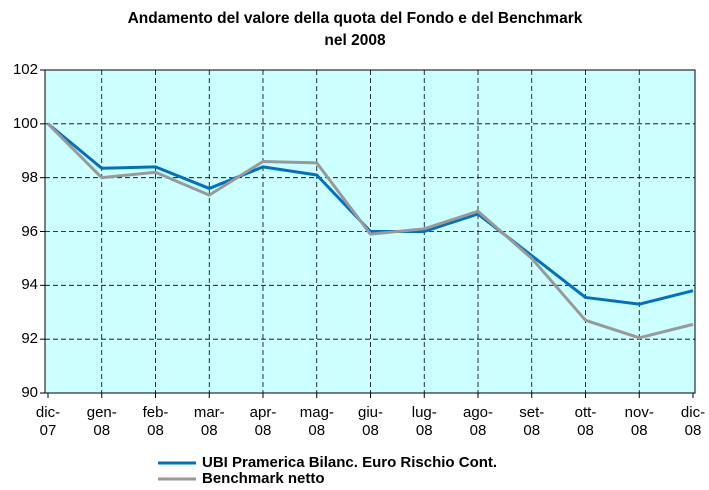 This screenshot has width=709, height=490. Describe the element at coordinates (29, 339) in the screenshot. I see `y-tick-label: 92` at that location.